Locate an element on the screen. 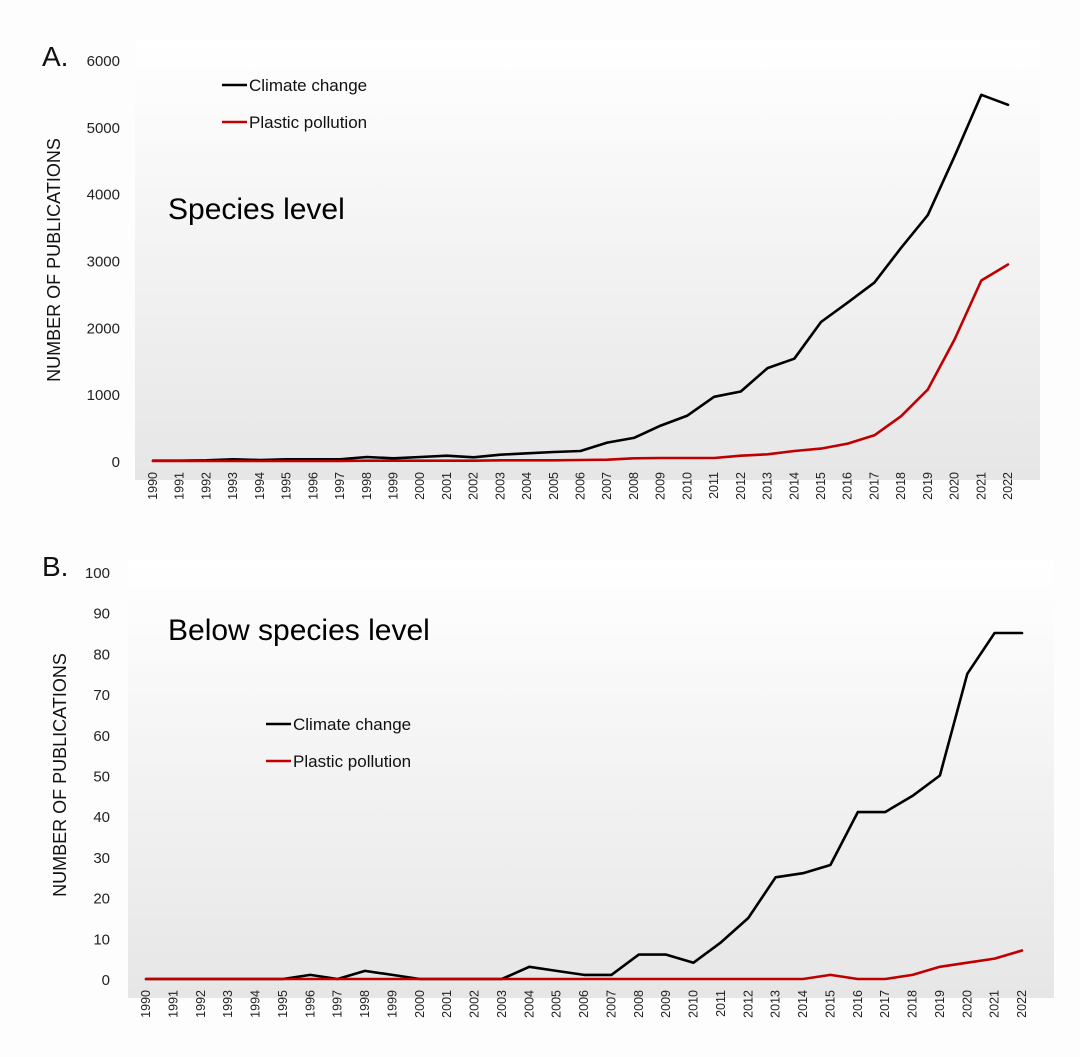 The width and height of the screenshot is (1080, 1057). panel-b-x-tick-label: 2012 is located at coordinates (748, 1004).